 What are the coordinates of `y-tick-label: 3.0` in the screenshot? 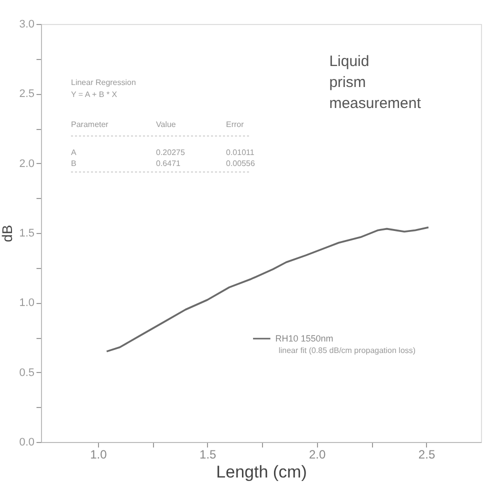 It's located at (26, 24).